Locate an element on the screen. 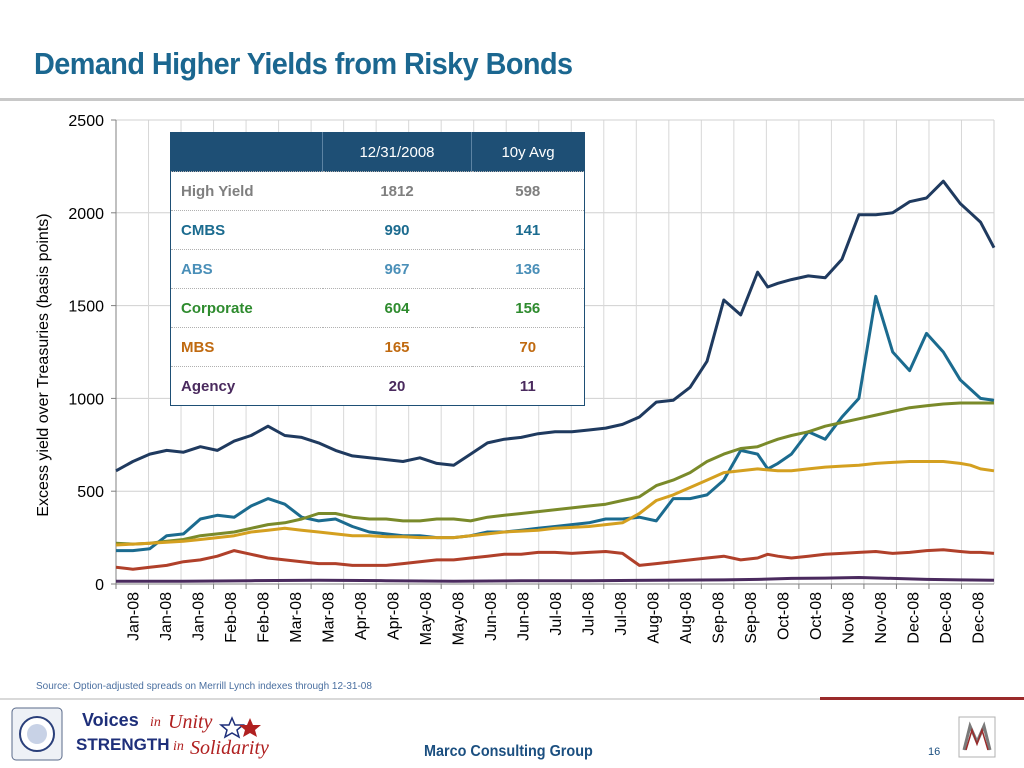  table-header-row: 12/31/2008 10y Avg is located at coordinates (377, 152).